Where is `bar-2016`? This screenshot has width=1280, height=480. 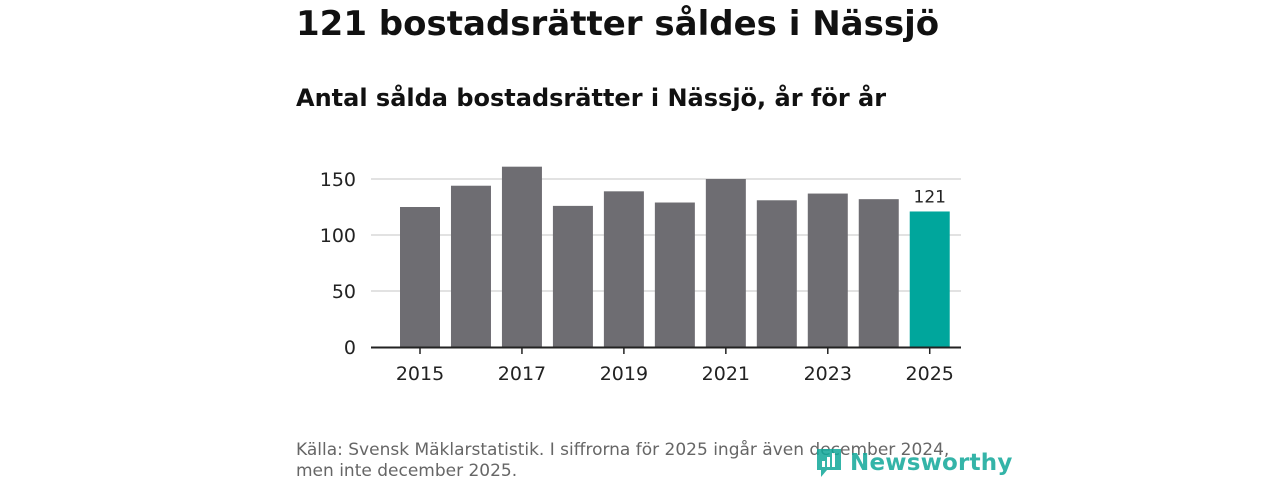
bar-2016 is located at coordinates (470, 266).